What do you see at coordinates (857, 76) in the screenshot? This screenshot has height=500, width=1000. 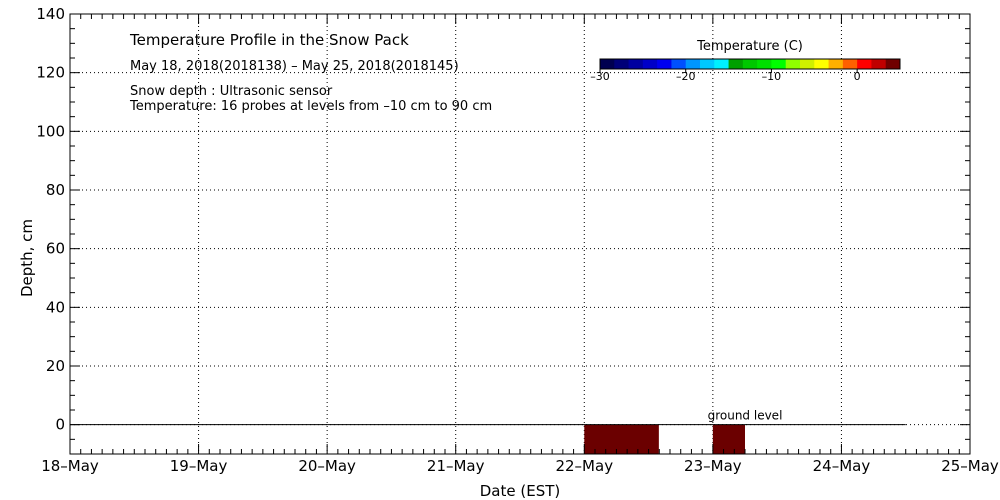 I see `colorbar-tick-label: 0` at bounding box center [857, 76].